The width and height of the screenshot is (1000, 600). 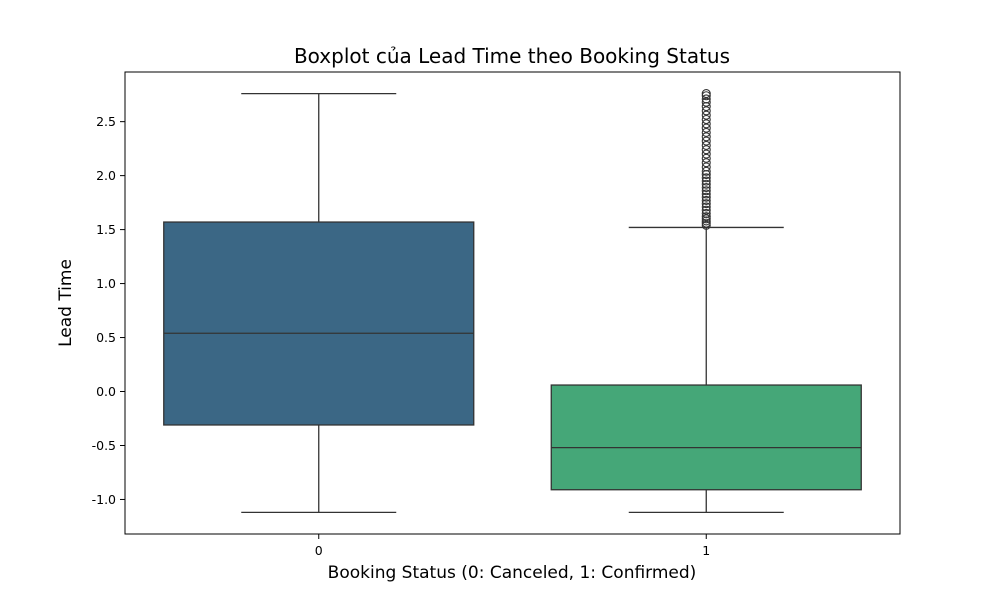 What do you see at coordinates (104, 499) in the screenshot?
I see `y-tick-label-0: -1.0` at bounding box center [104, 499].